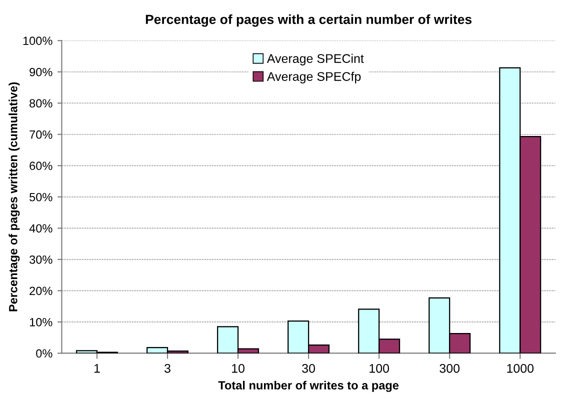 The height and width of the screenshot is (406, 561). Describe the element at coordinates (520, 368) in the screenshot. I see `x-tick-label: 1000` at that location.